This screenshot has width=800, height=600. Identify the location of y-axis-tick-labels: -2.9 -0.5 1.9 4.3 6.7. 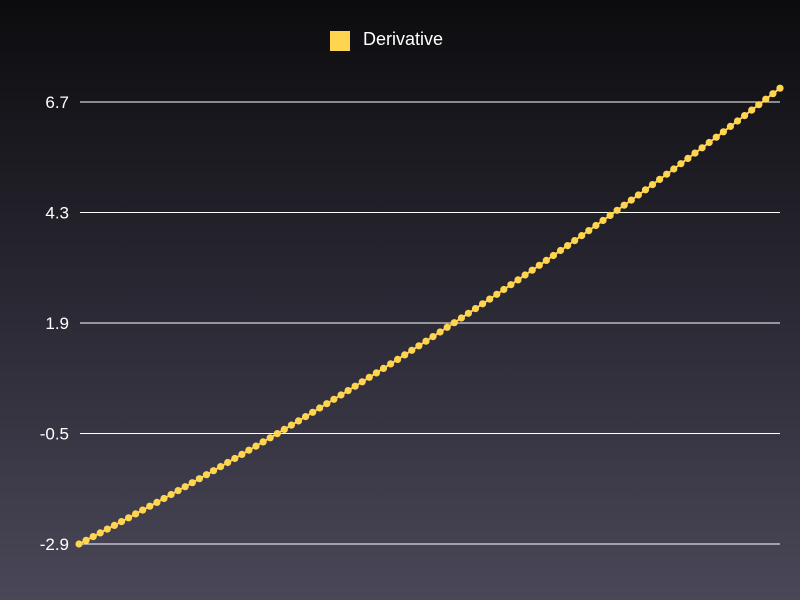
(54, 323).